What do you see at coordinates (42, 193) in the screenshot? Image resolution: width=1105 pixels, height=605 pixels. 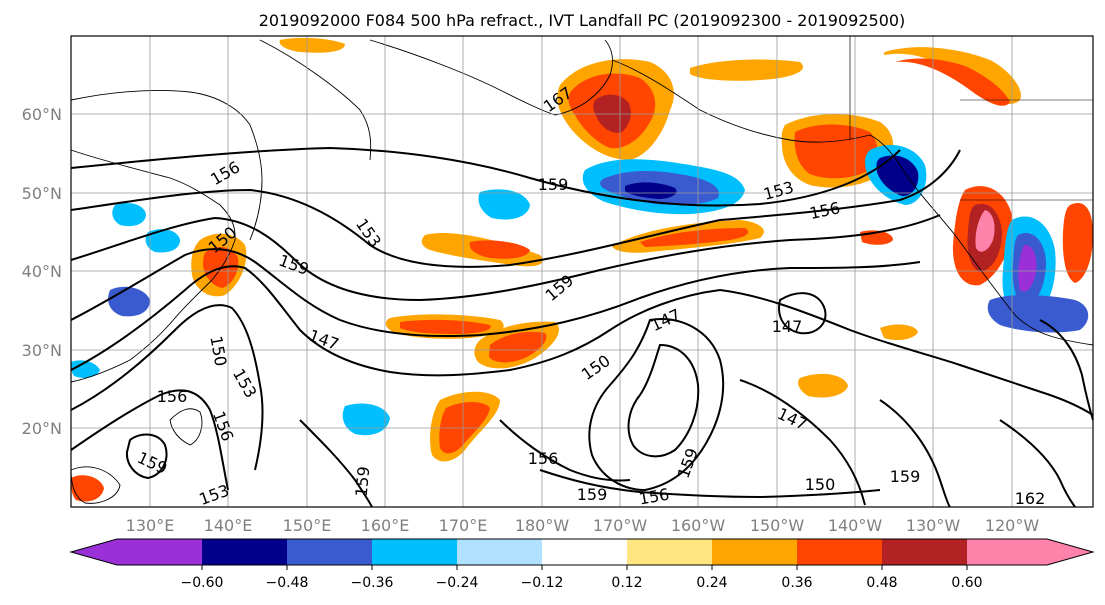 I see `lat-label-50n: 50°N` at bounding box center [42, 193].